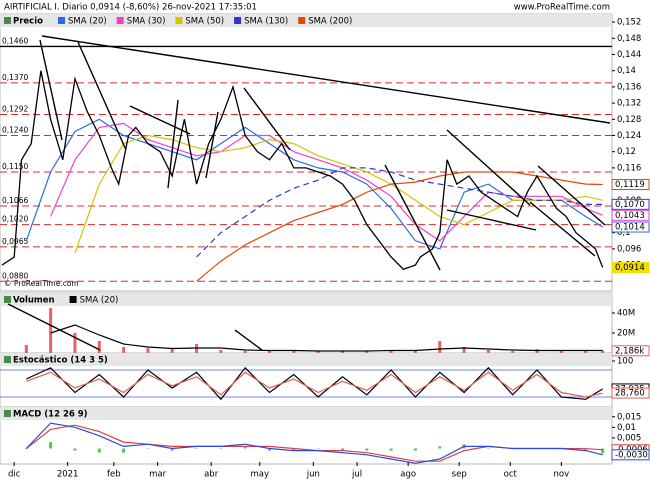  Describe the element at coordinates (626, 428) in the screenshot. I see `y-tick-label: 0,01` at that location.